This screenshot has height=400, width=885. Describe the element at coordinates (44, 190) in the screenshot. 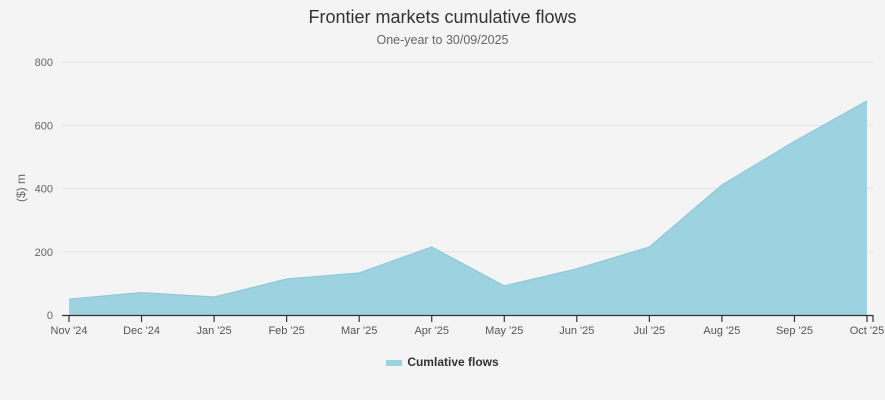

I see `y-tick-label: 400` at that location.